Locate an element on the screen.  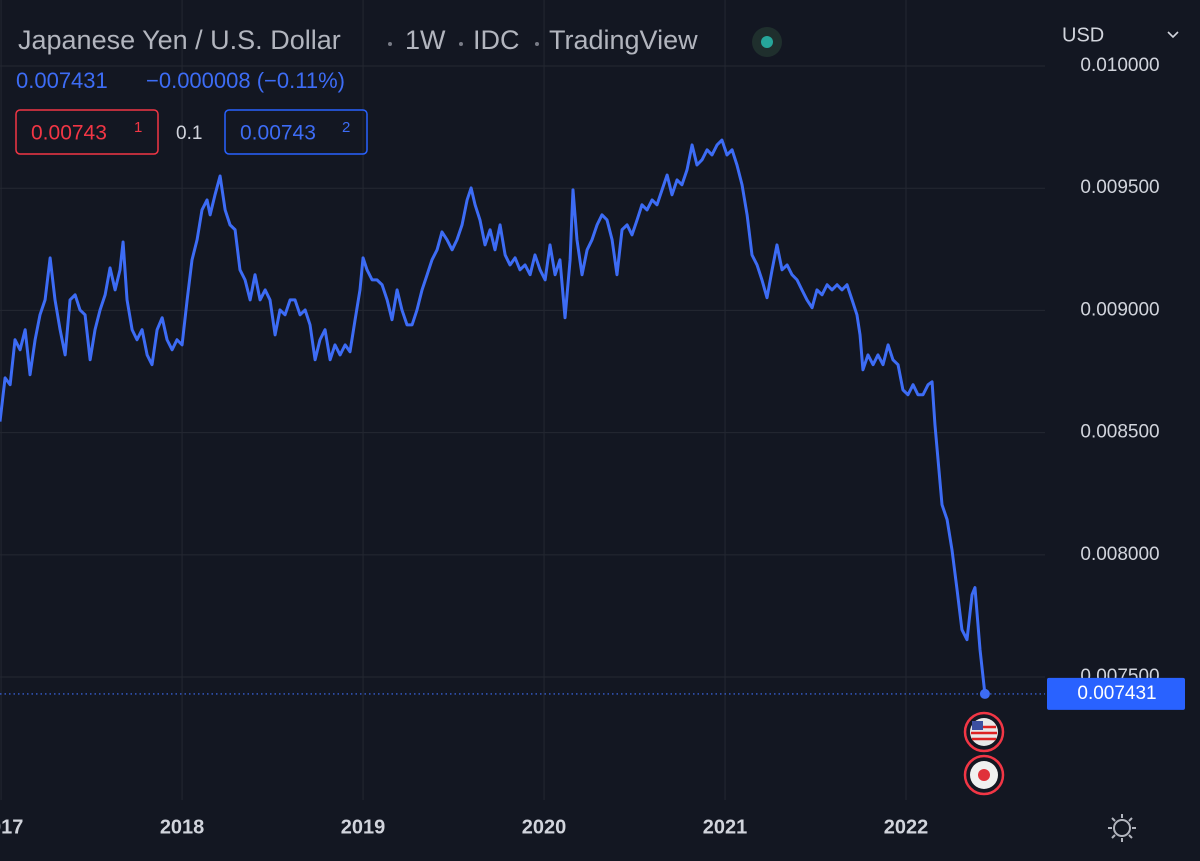
x-tick-label: 2021 is located at coordinates (725, 827).